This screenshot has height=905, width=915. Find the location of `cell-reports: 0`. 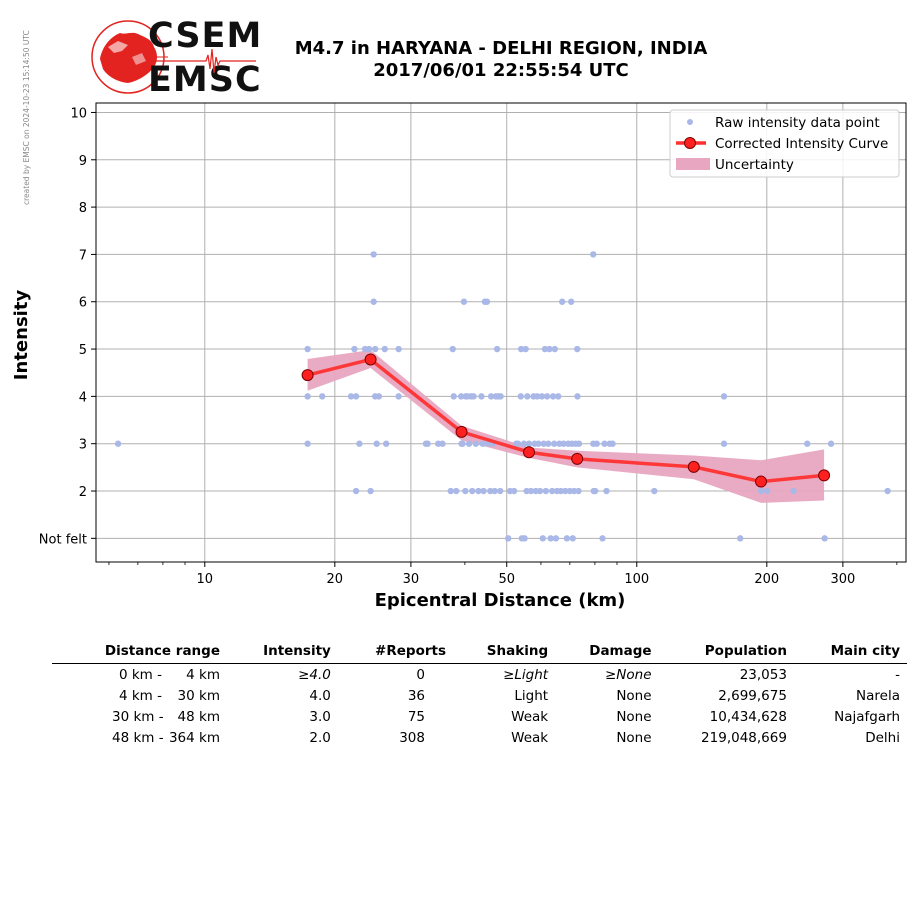

cell-reports: 0 is located at coordinates (420, 675).